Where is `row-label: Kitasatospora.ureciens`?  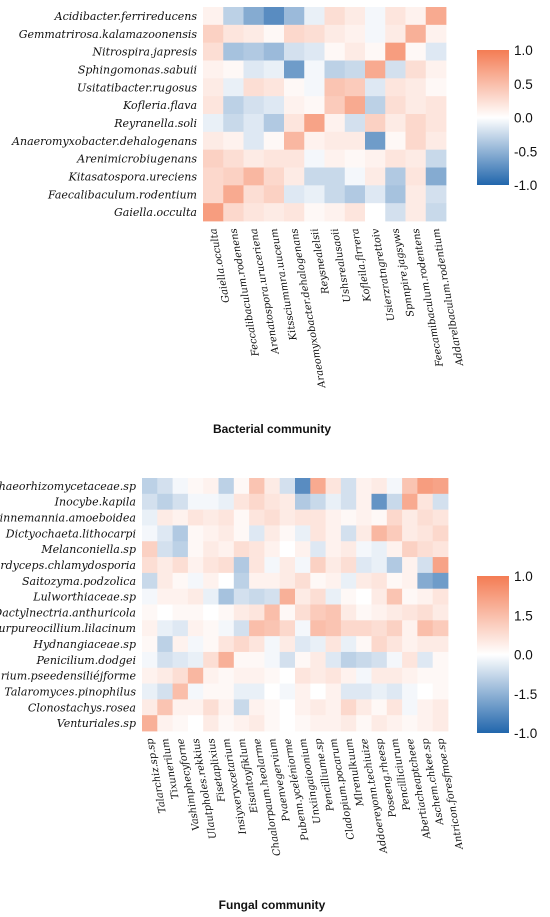
row-label: Kitasatospora.ureciens is located at coordinates (133, 176).